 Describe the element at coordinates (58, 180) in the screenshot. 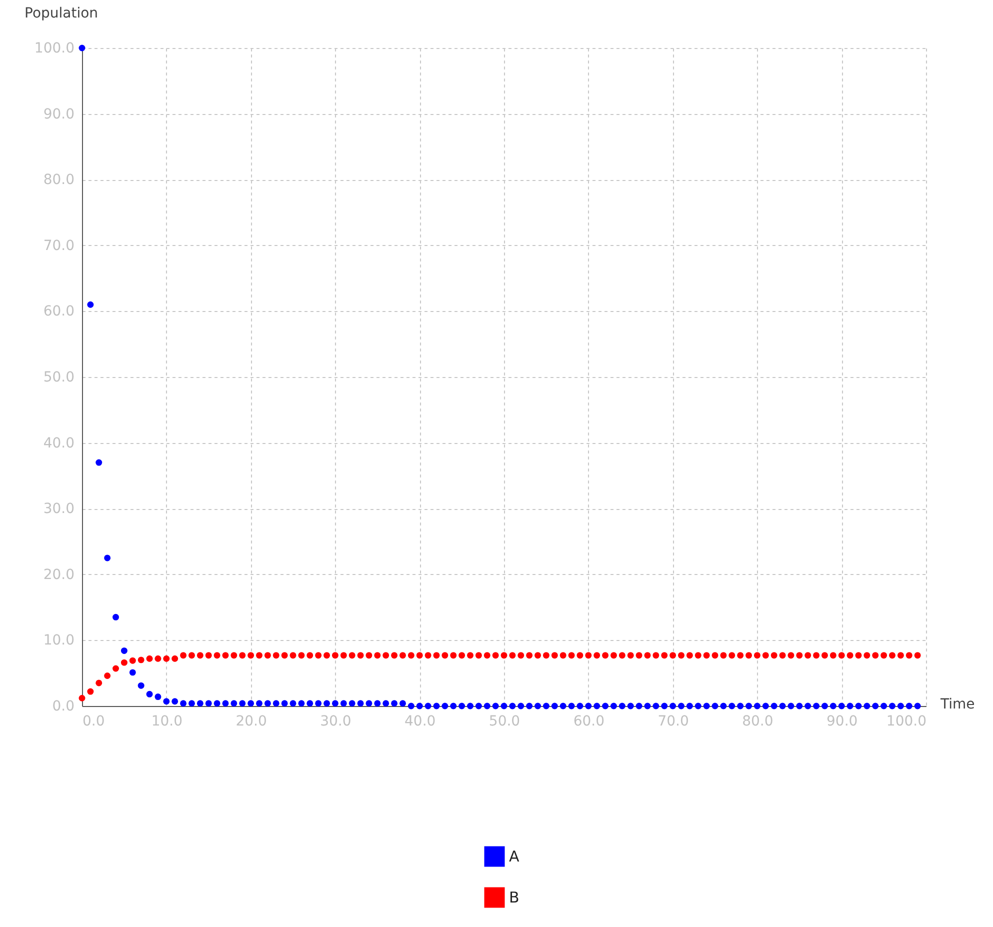

I see `y-tick-label: 80.0` at that location.